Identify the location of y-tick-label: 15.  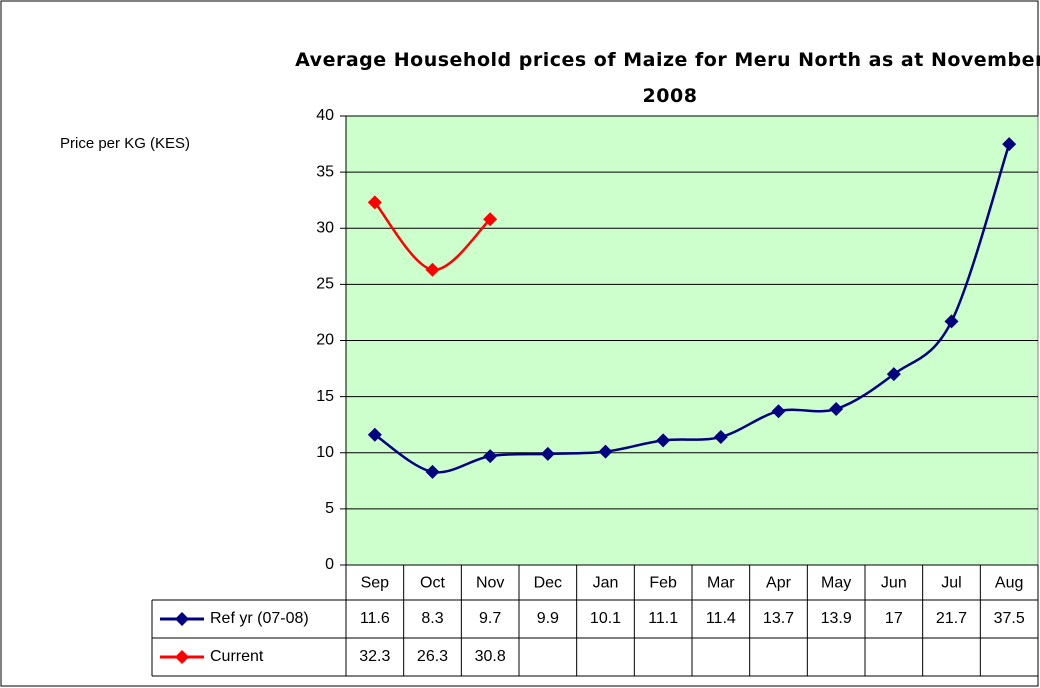
(325, 396).